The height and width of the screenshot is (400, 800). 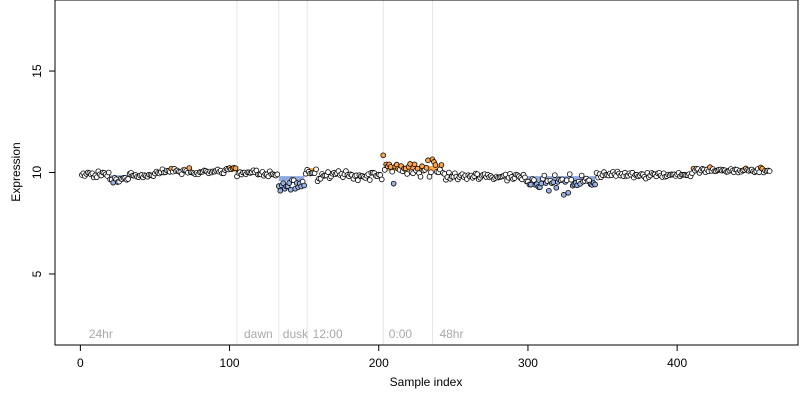 I want to click on annotation-12:00: 12:00, so click(x=328, y=334).